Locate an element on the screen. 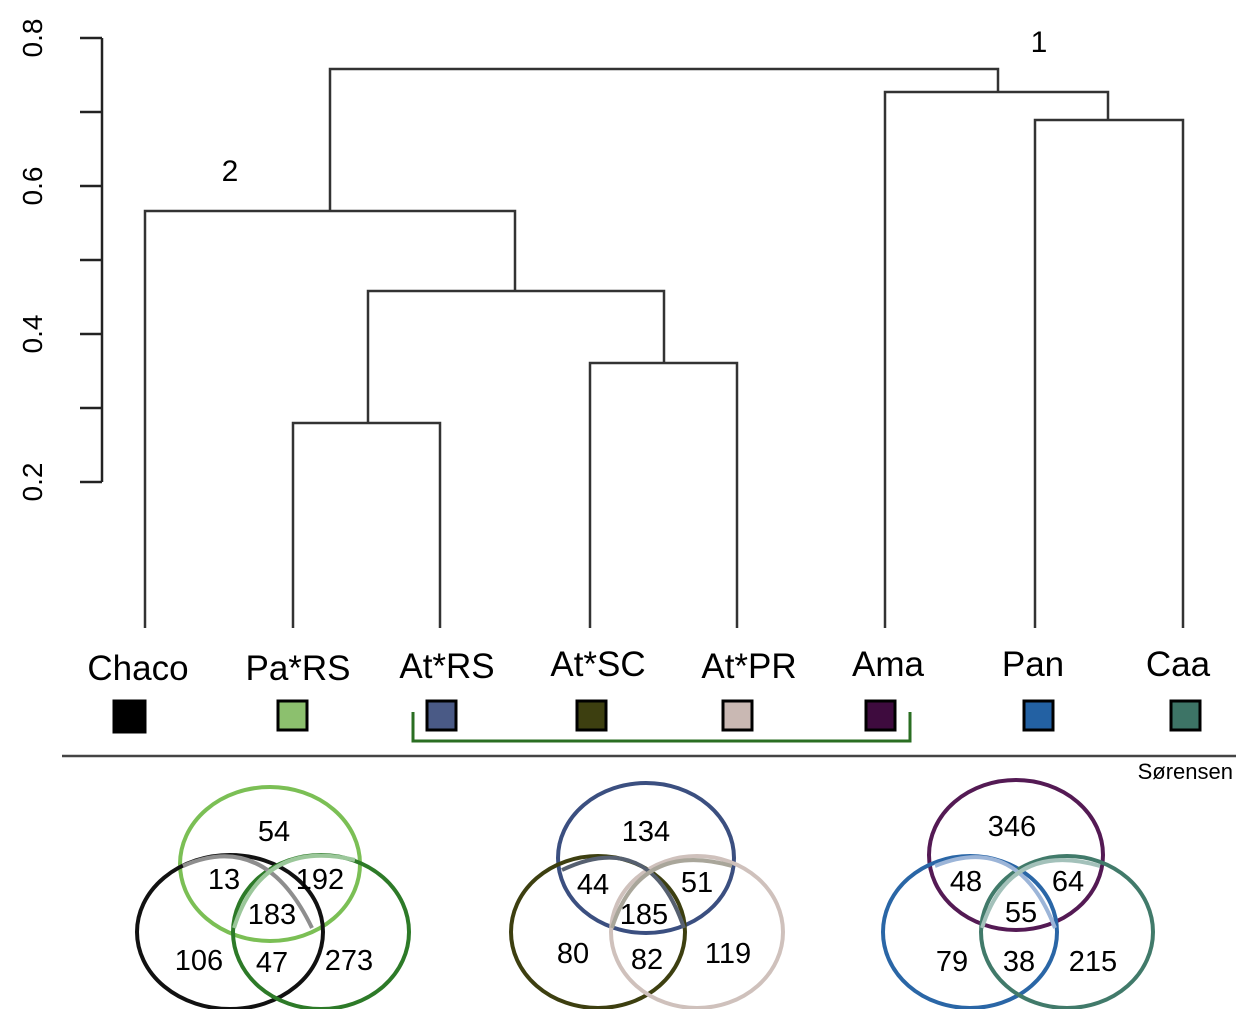 The image size is (1236, 1009). venn3-overlap-arc-right is located at coordinates (1040, 893).